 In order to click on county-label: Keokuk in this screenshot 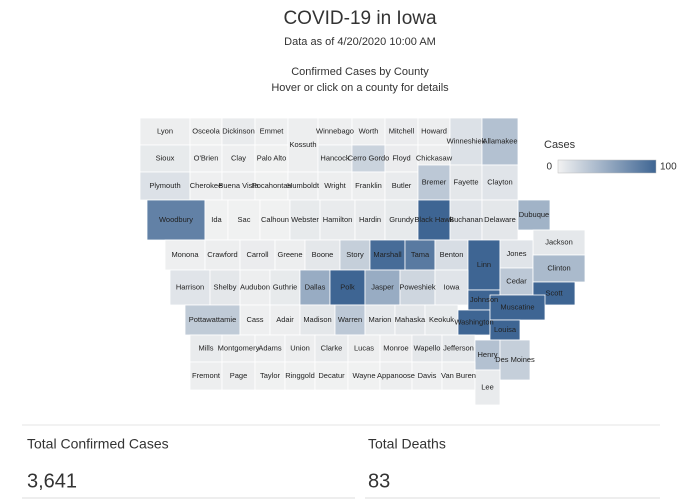, I will do `click(441, 319)`.